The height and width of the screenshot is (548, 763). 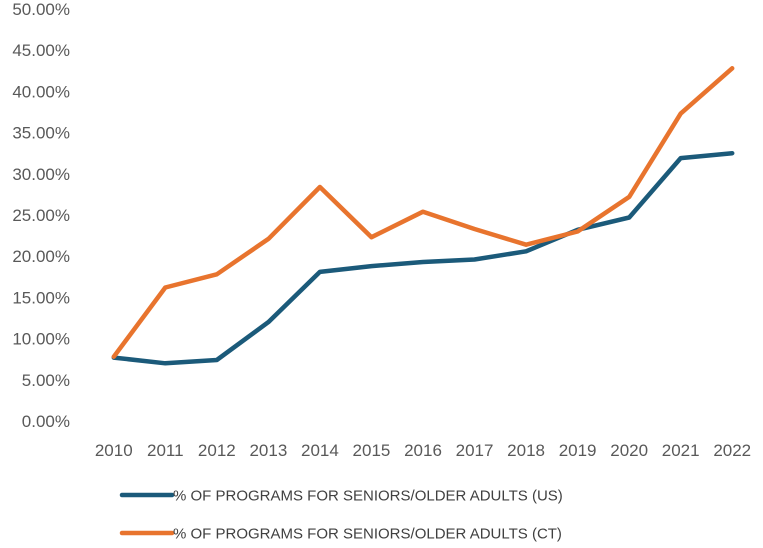 What do you see at coordinates (46, 380) in the screenshot?
I see `y-tick-label: 5.00%` at bounding box center [46, 380].